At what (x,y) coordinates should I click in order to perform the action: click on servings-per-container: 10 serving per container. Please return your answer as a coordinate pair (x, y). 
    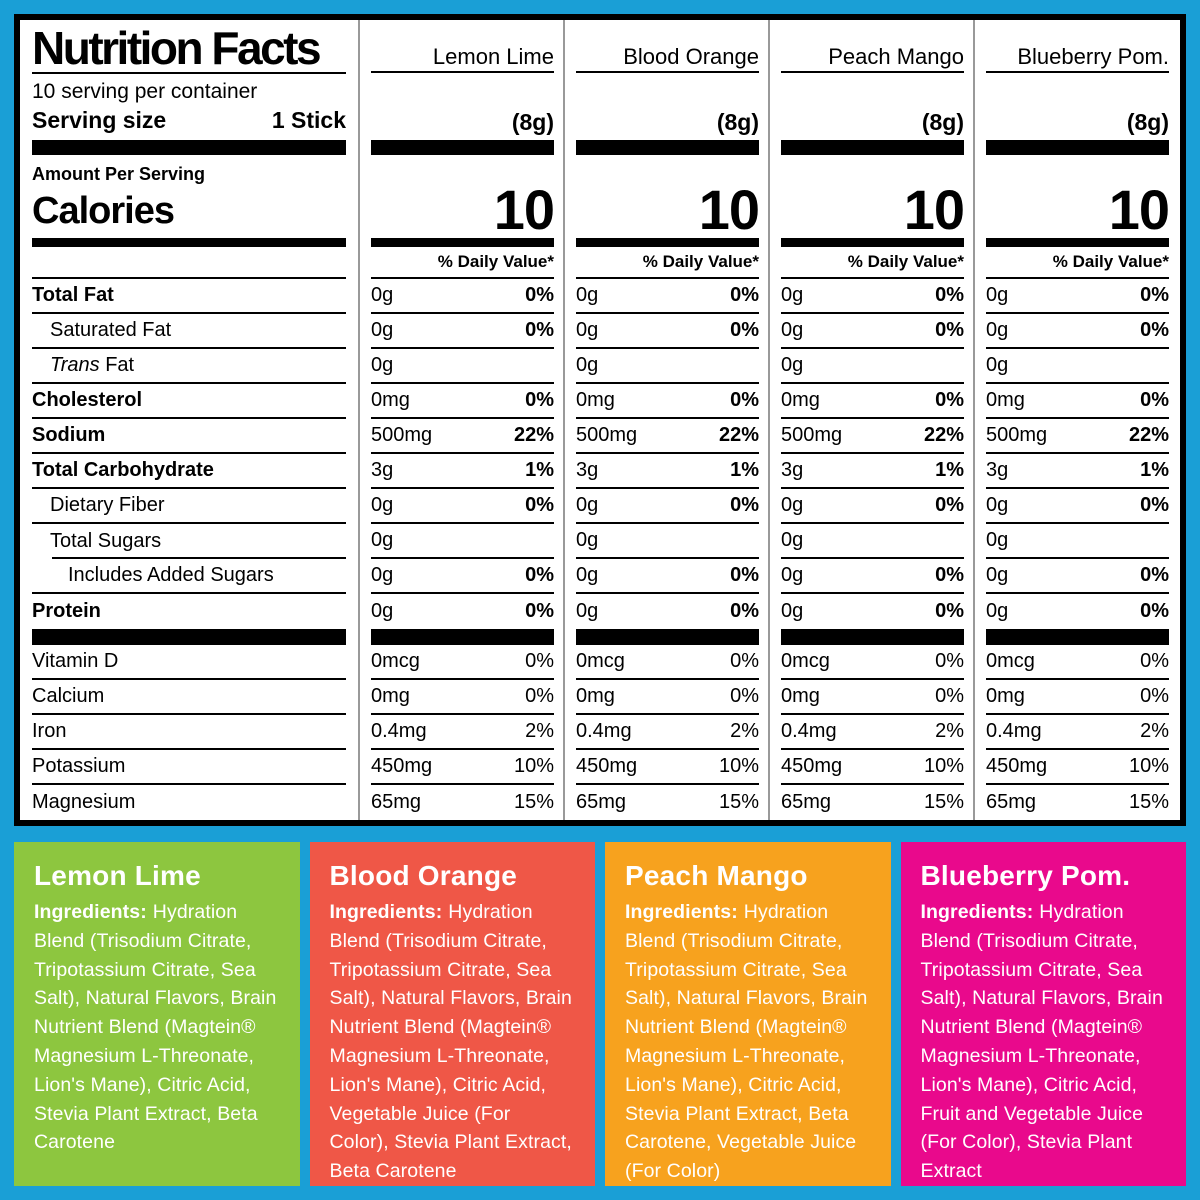
    Looking at the image, I should click on (145, 91).